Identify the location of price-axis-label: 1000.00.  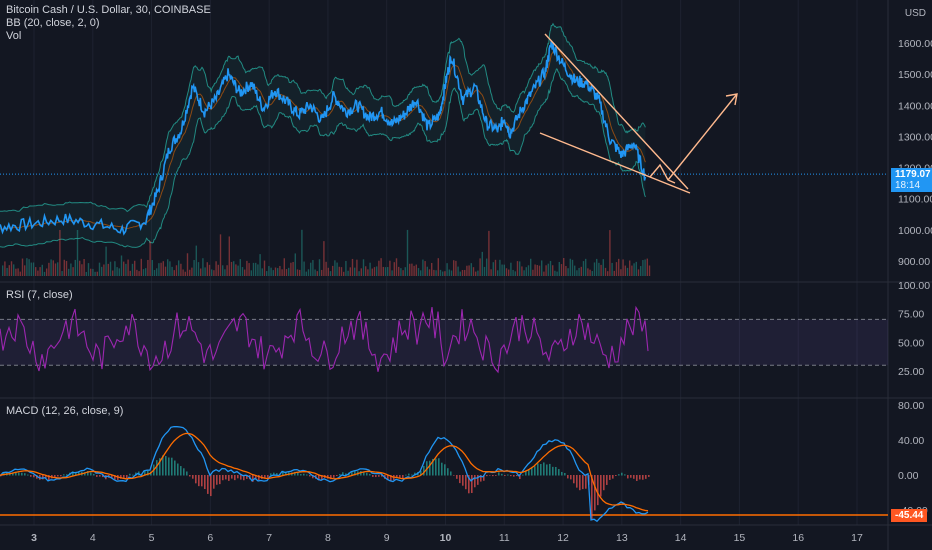
(915, 231).